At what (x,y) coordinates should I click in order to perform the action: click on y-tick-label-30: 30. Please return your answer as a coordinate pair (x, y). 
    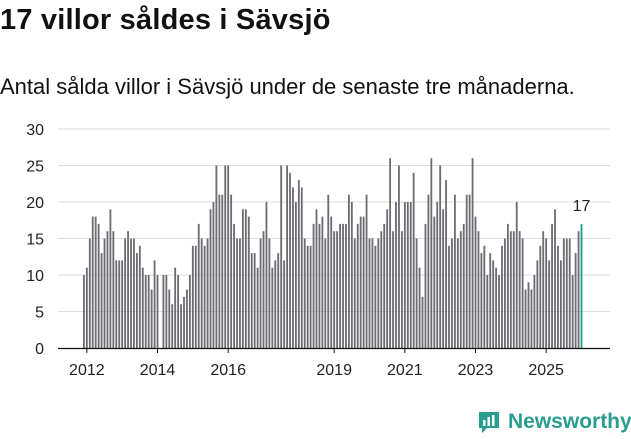
    Looking at the image, I should click on (35, 130).